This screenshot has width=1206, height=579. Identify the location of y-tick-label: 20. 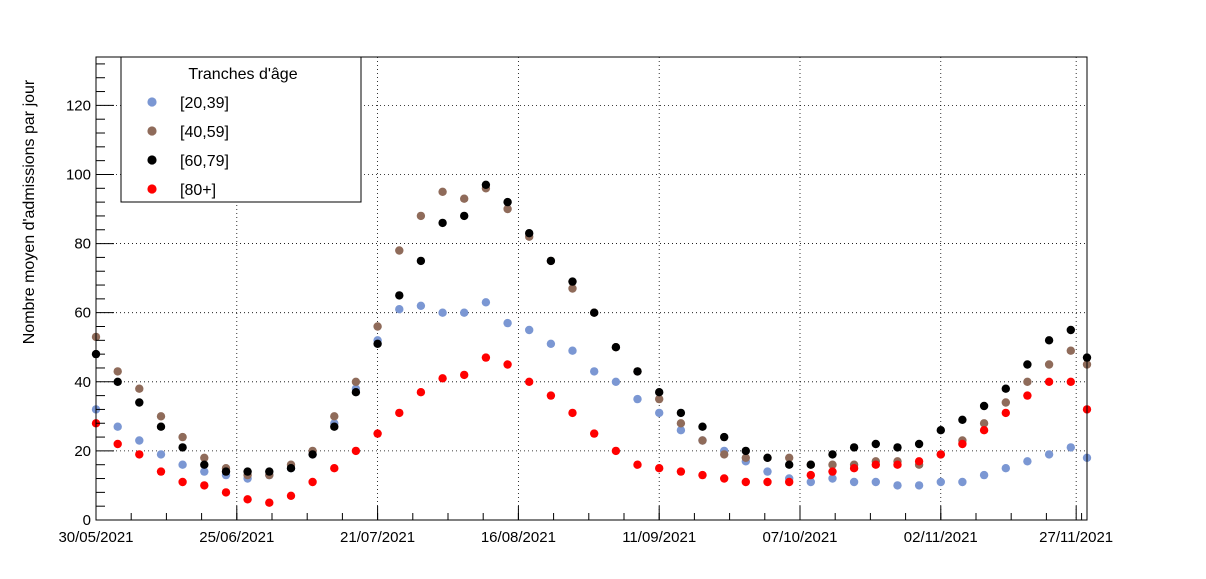
(82, 451).